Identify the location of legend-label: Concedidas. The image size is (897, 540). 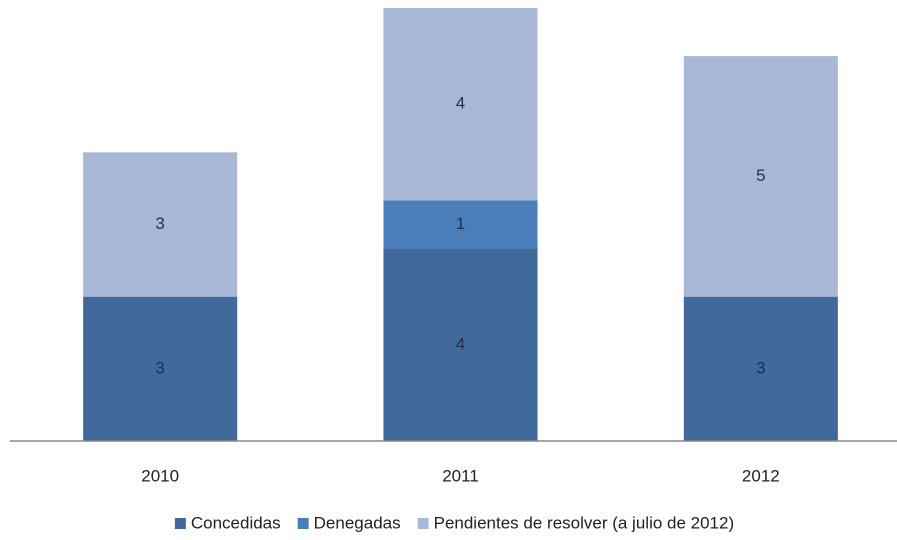
(236, 522).